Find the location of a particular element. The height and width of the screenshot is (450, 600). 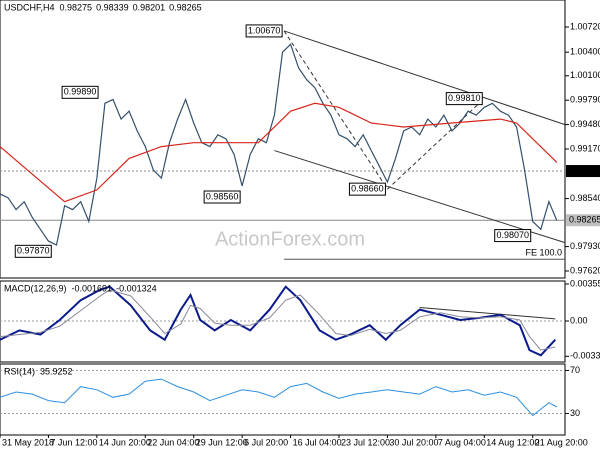

y-tick-label: 30 is located at coordinates (575, 413).